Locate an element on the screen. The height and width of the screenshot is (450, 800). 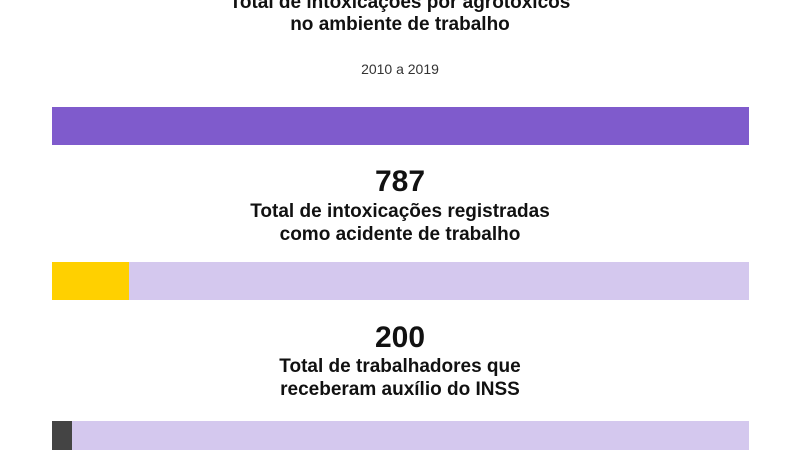
period-label: 2010 a 2019 is located at coordinates (400, 69).